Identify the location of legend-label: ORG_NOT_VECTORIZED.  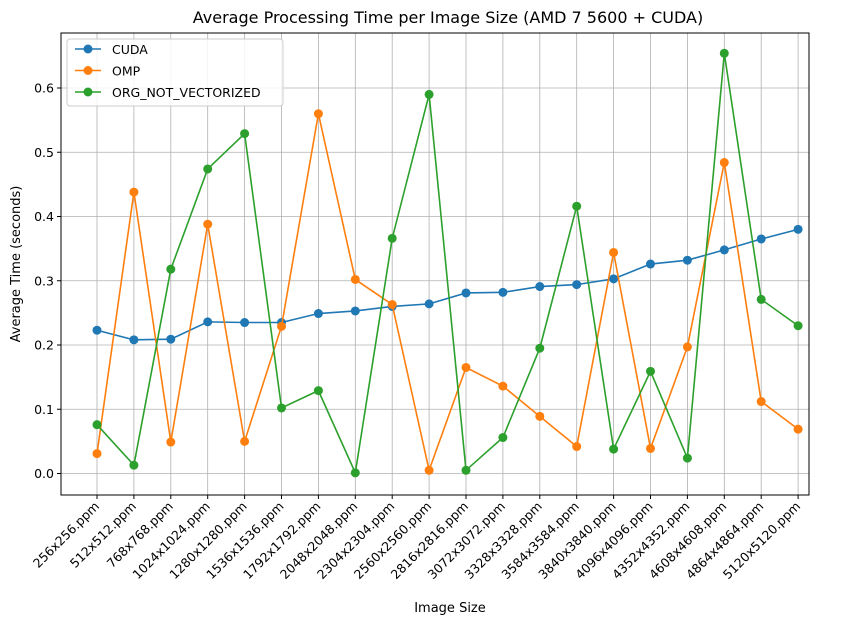
(186, 92).